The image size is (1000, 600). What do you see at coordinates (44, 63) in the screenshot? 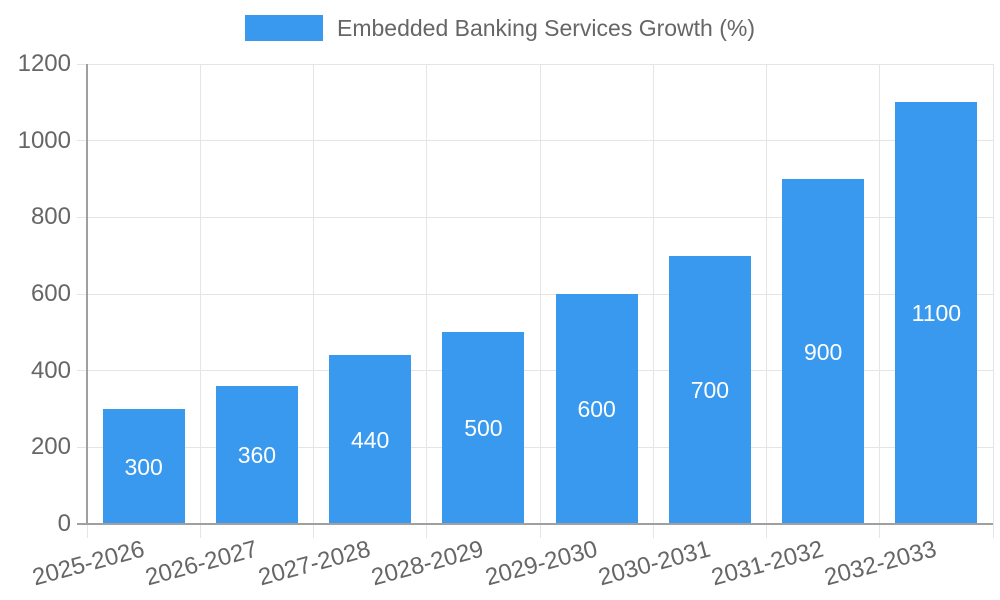
I see `y-axis-tick-label: 1200` at bounding box center [44, 63].